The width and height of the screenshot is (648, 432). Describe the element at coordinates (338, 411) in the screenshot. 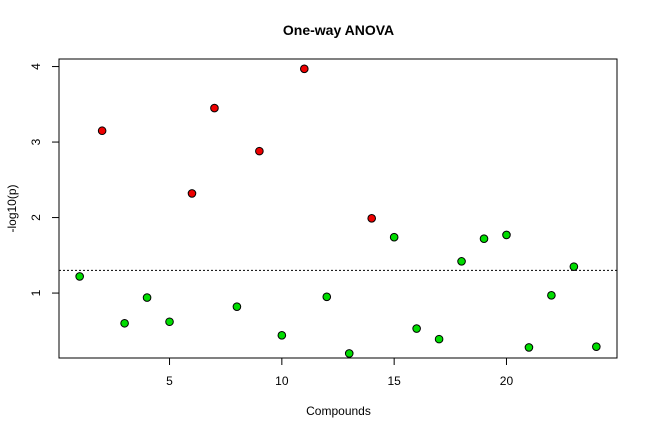

I see `x-axis-label: Compounds` at that location.